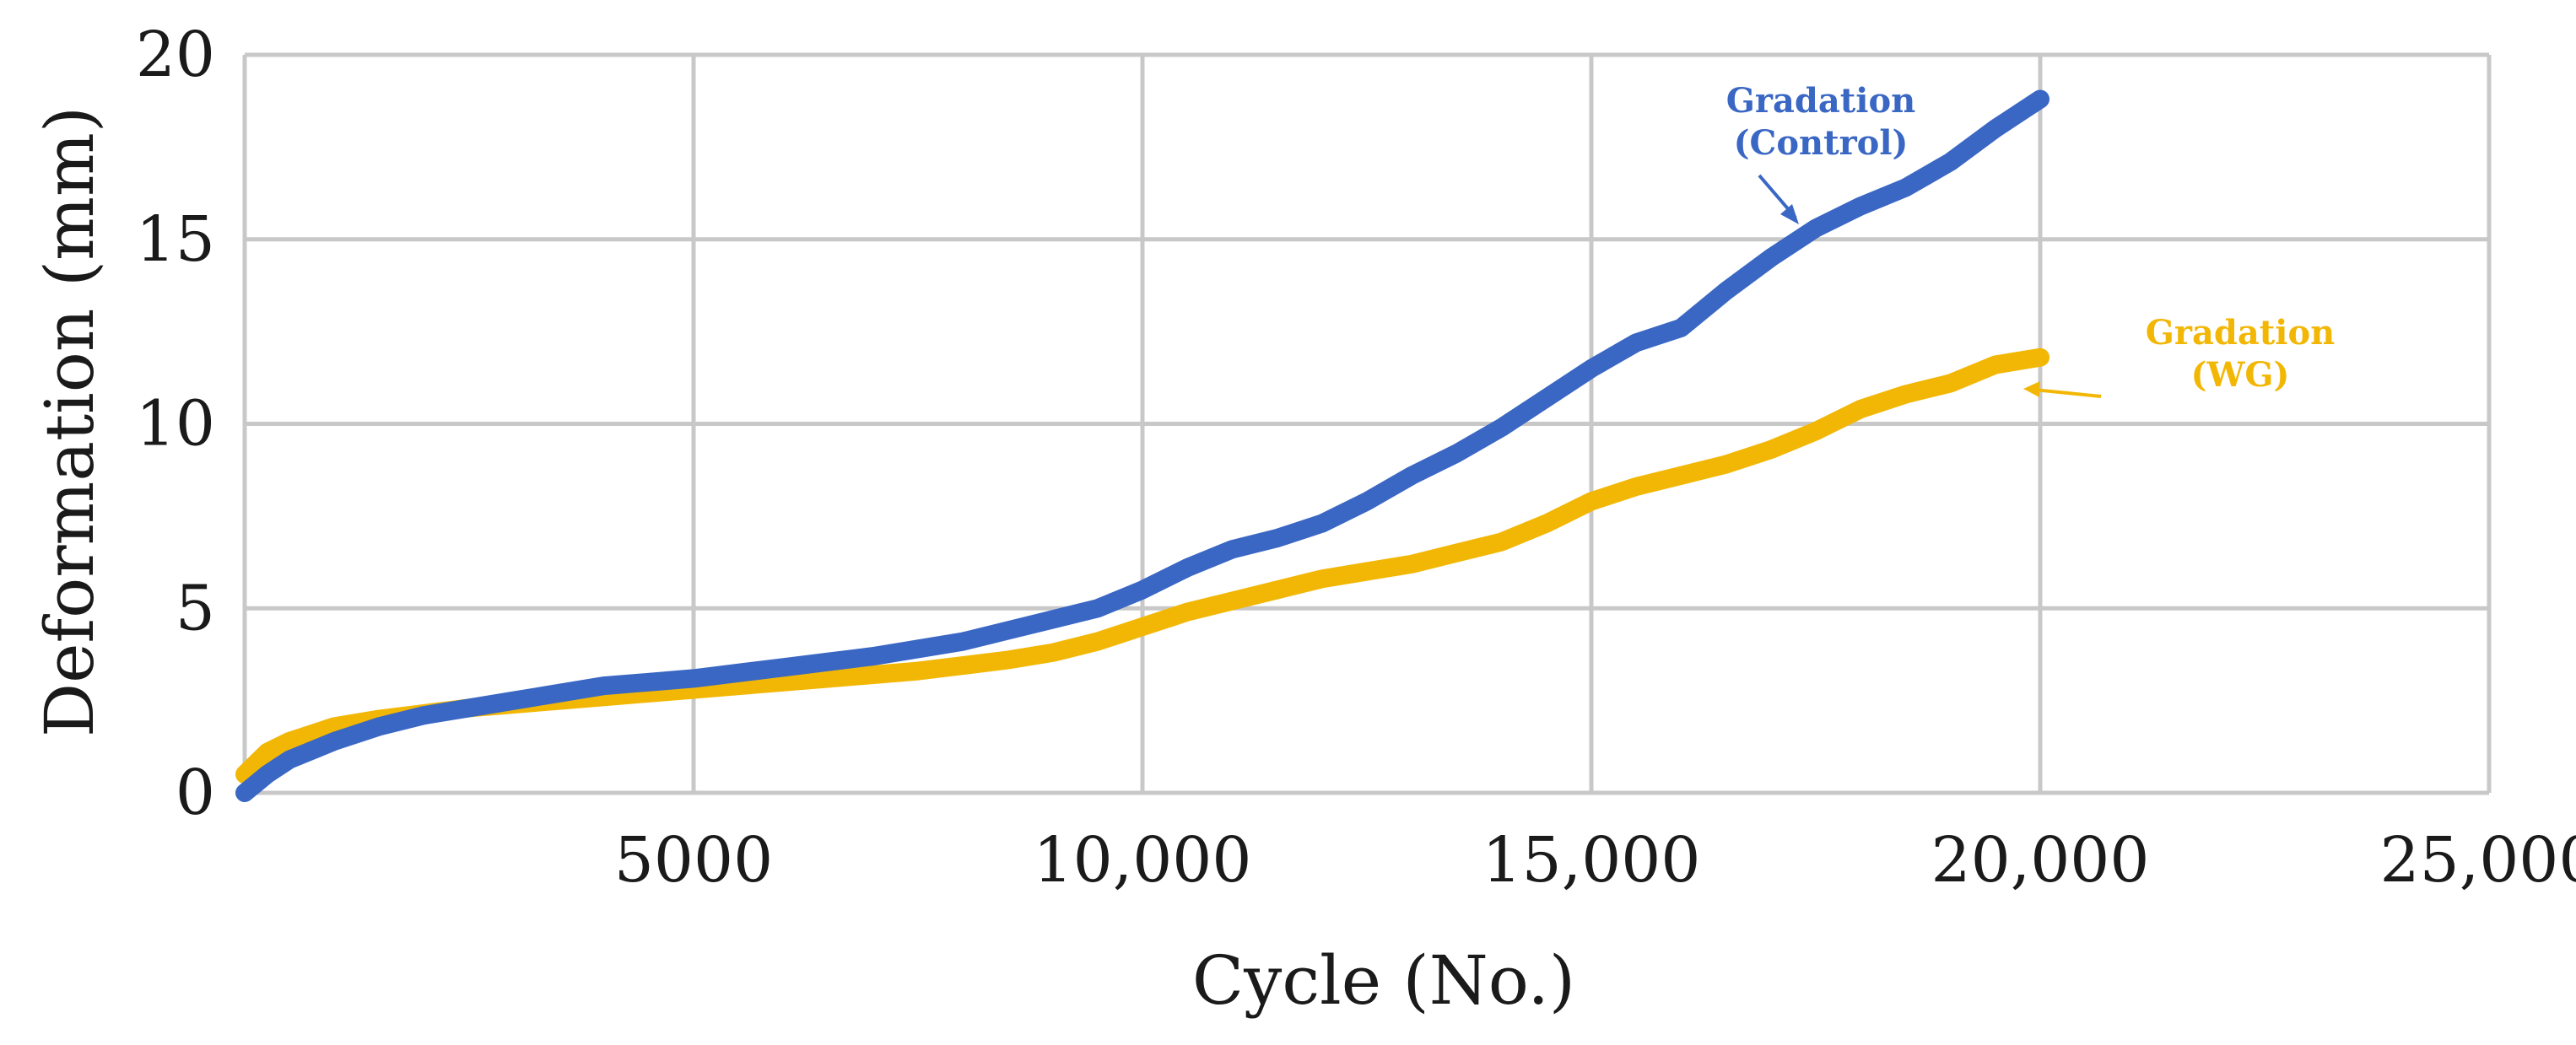  Describe the element at coordinates (69, 422) in the screenshot. I see `y-axis-title: Deformation (mm)` at that location.